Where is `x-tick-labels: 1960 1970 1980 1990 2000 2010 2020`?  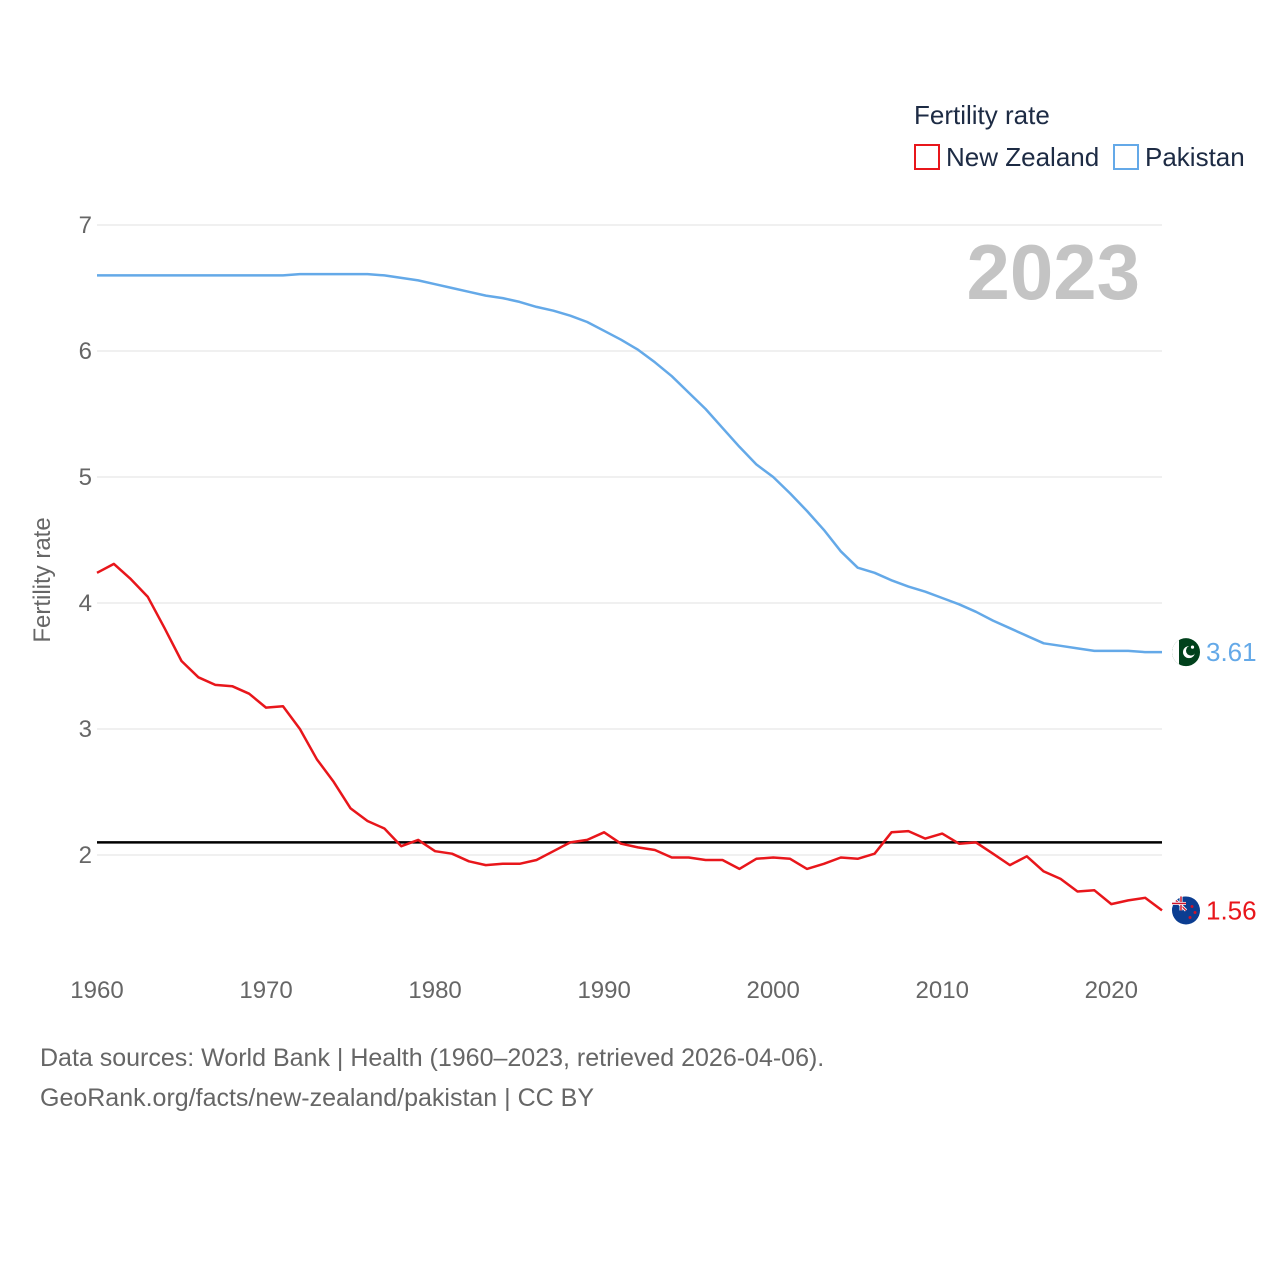 x-tick-labels: 1960 1970 1980 1990 2000 2010 2020 is located at coordinates (604, 990).